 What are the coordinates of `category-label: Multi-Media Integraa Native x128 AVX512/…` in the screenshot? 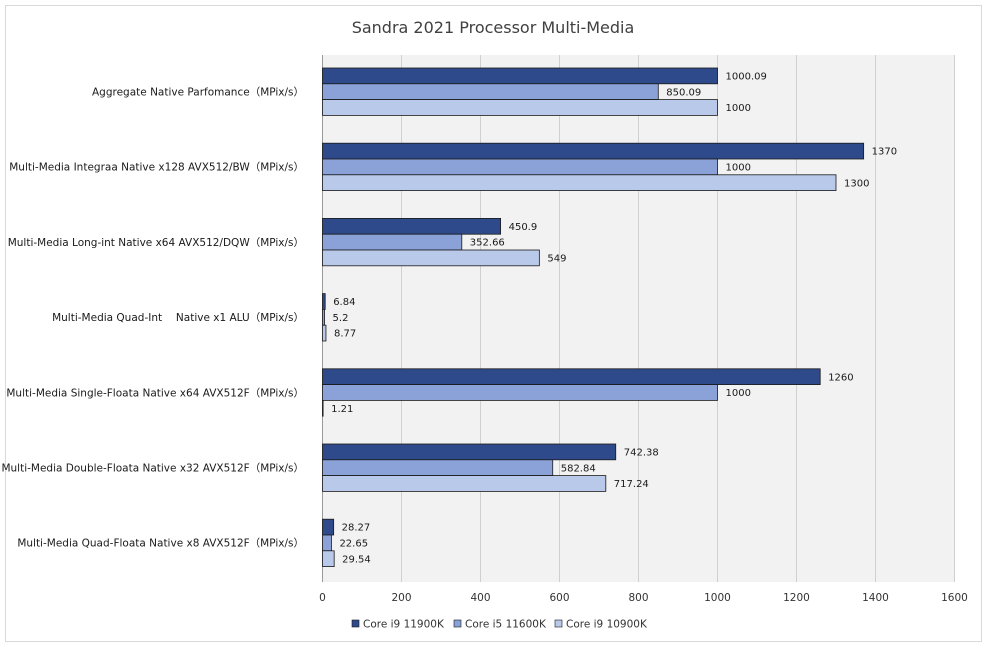 It's located at (156, 168).